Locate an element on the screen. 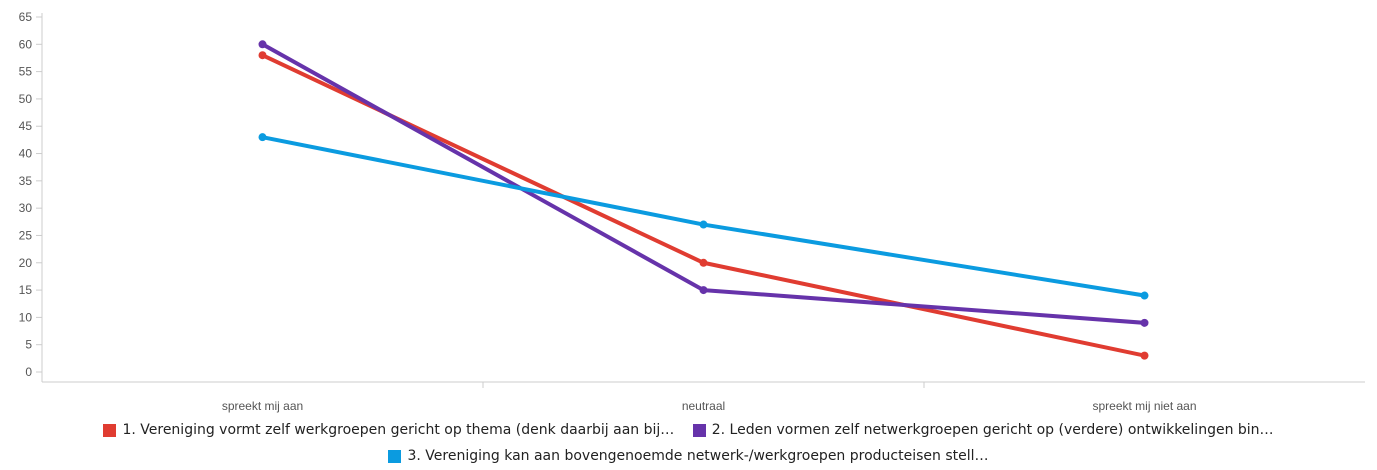 This screenshot has width=1377, height=470. y-tick-label: 50 is located at coordinates (26, 99).